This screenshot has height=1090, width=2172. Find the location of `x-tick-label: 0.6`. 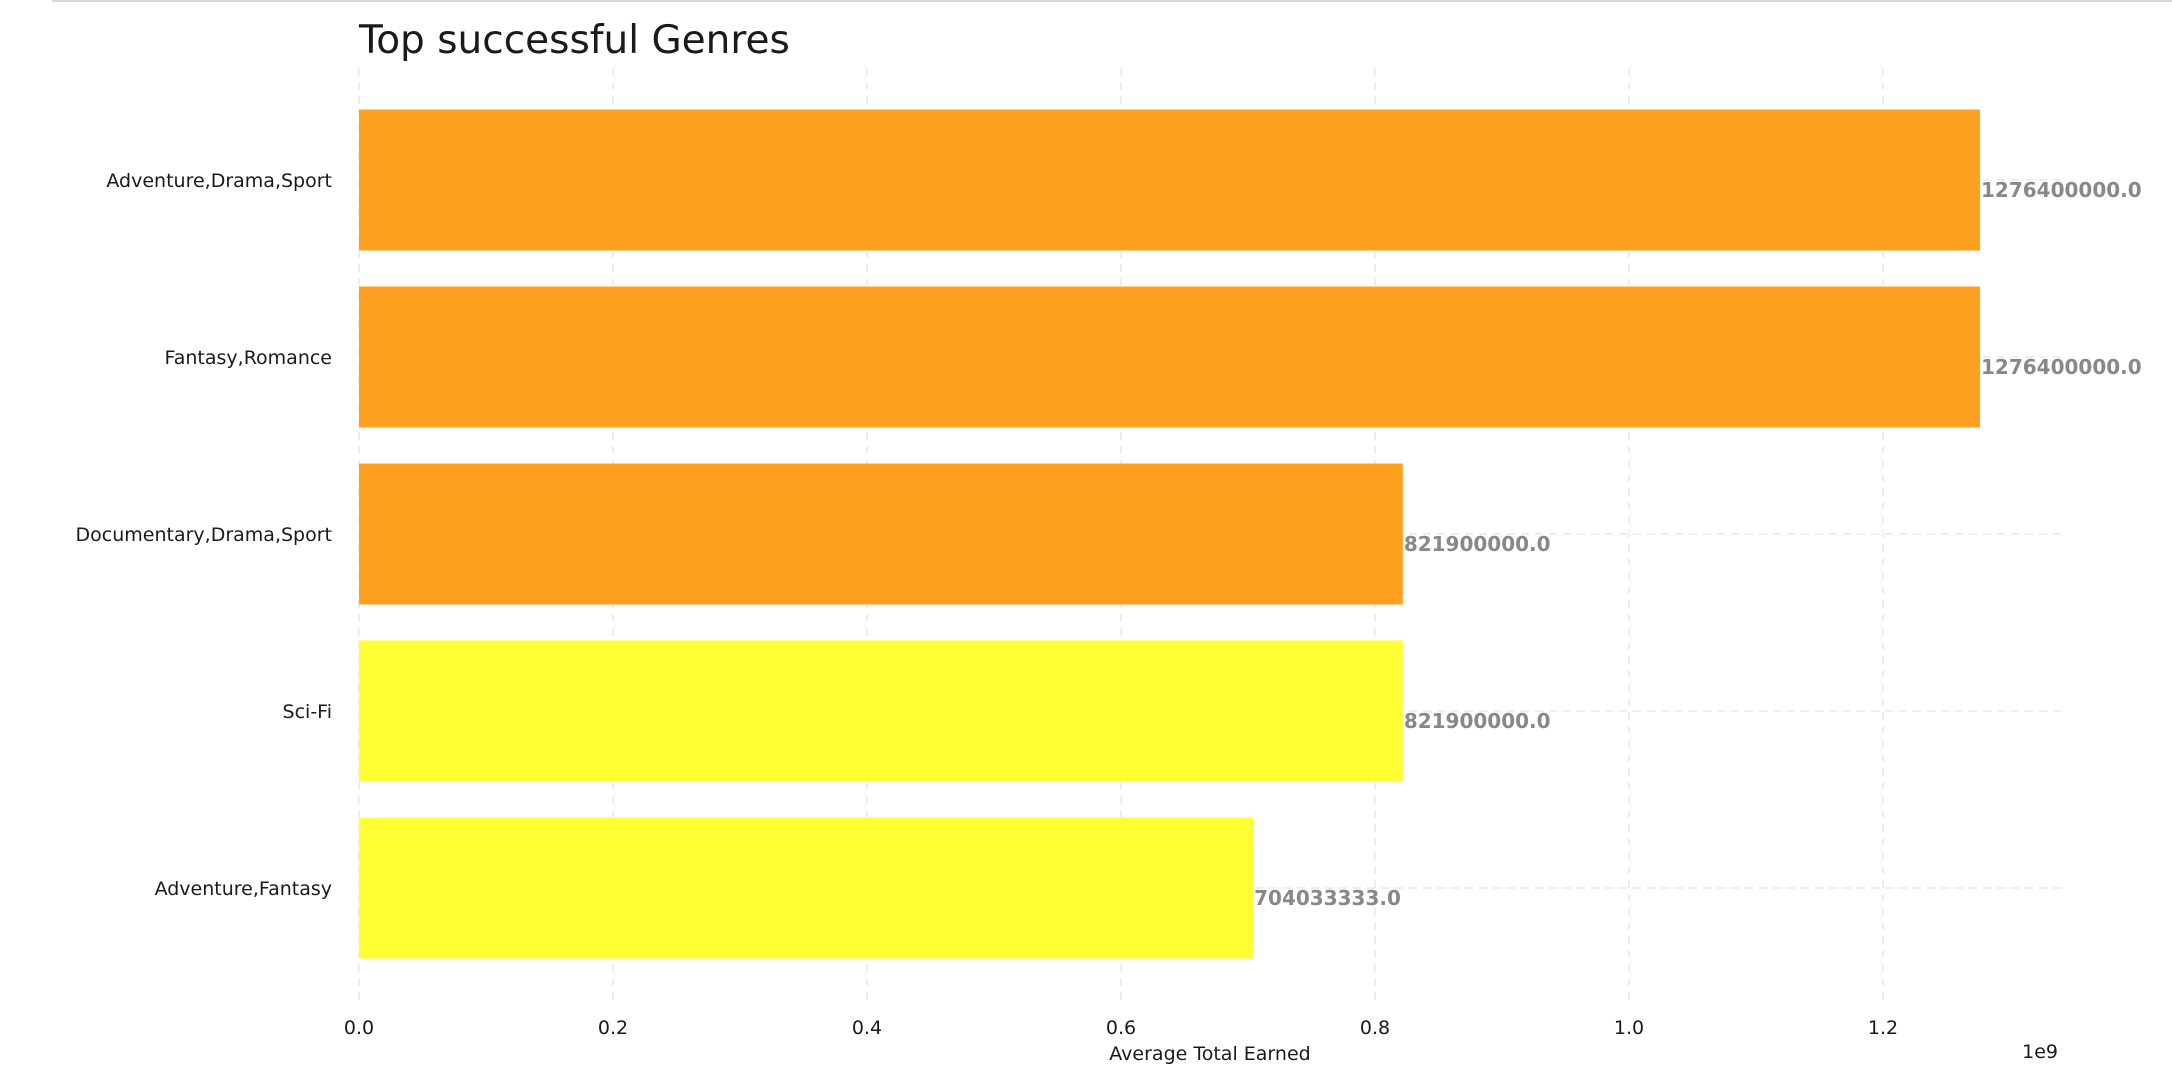

x-tick-label: 0.6 is located at coordinates (1121, 1028).